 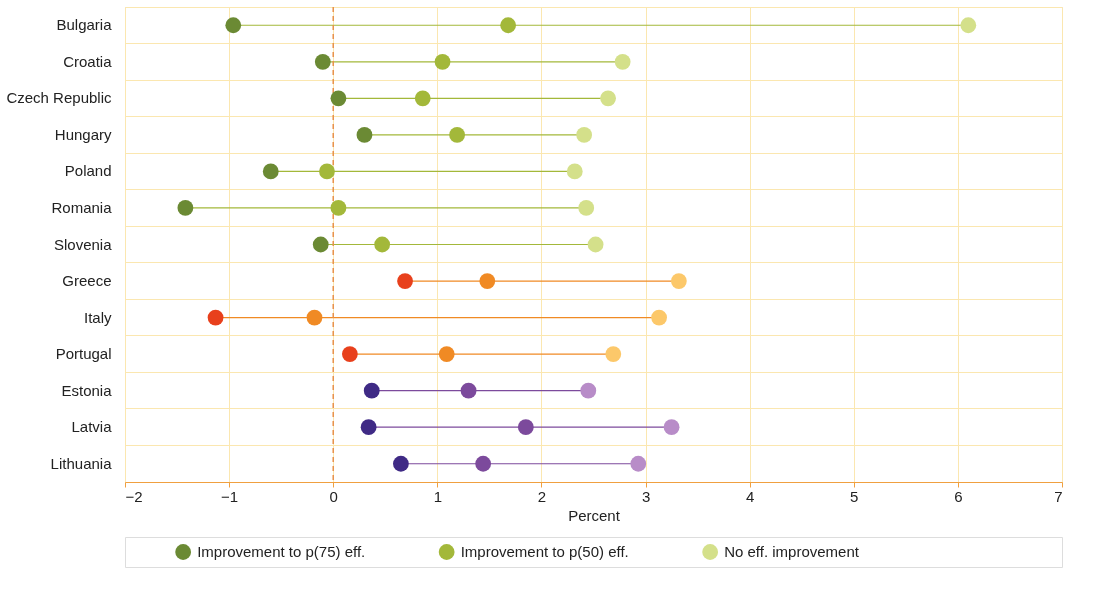 I want to click on x-tick-label: 1, so click(x=438, y=496).